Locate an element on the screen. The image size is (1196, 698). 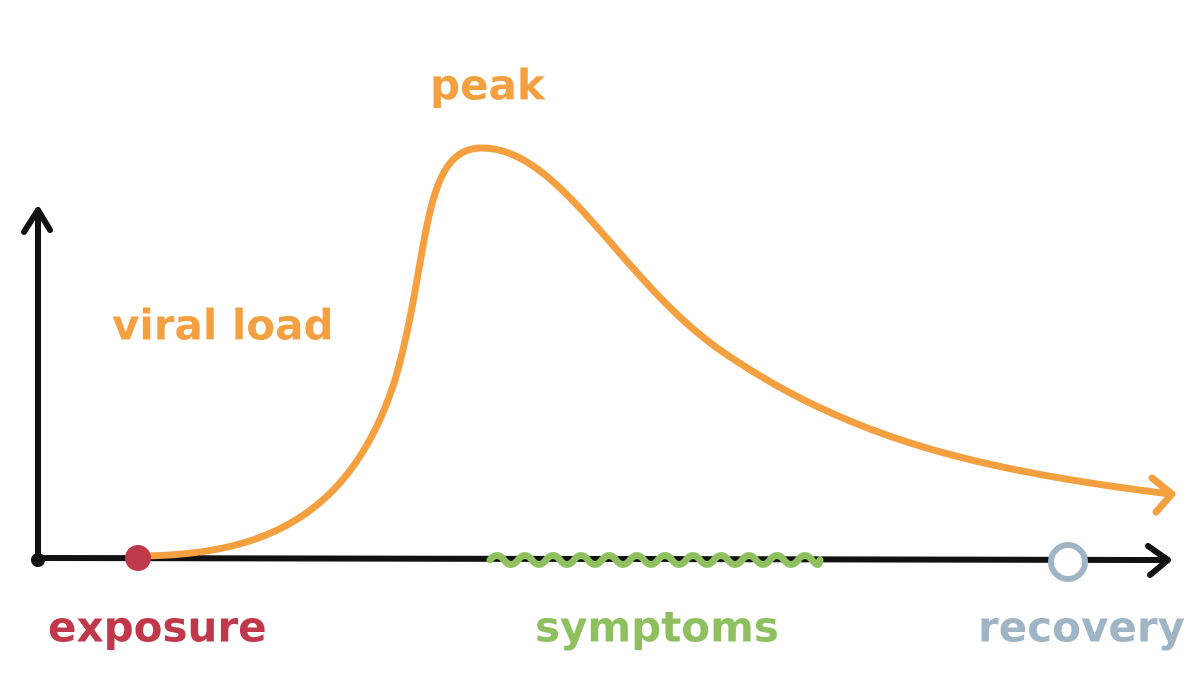
x-axis-arrow is located at coordinates (1158, 560).